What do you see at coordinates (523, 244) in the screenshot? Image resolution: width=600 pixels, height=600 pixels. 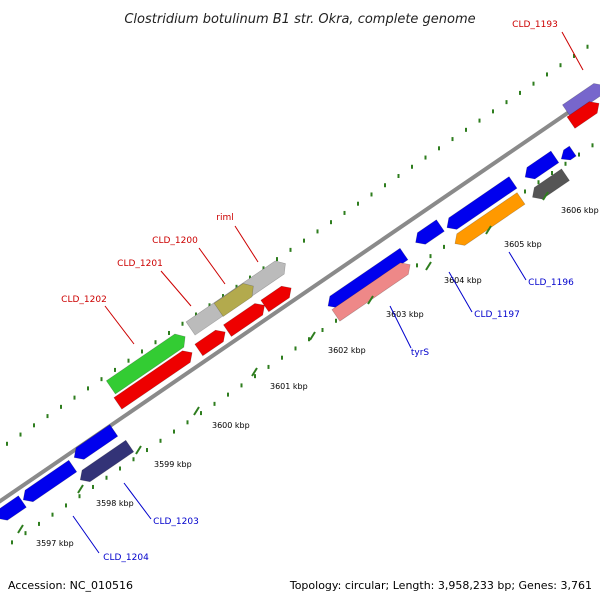 I see `tick-label: 3605 kbp` at bounding box center [523, 244].